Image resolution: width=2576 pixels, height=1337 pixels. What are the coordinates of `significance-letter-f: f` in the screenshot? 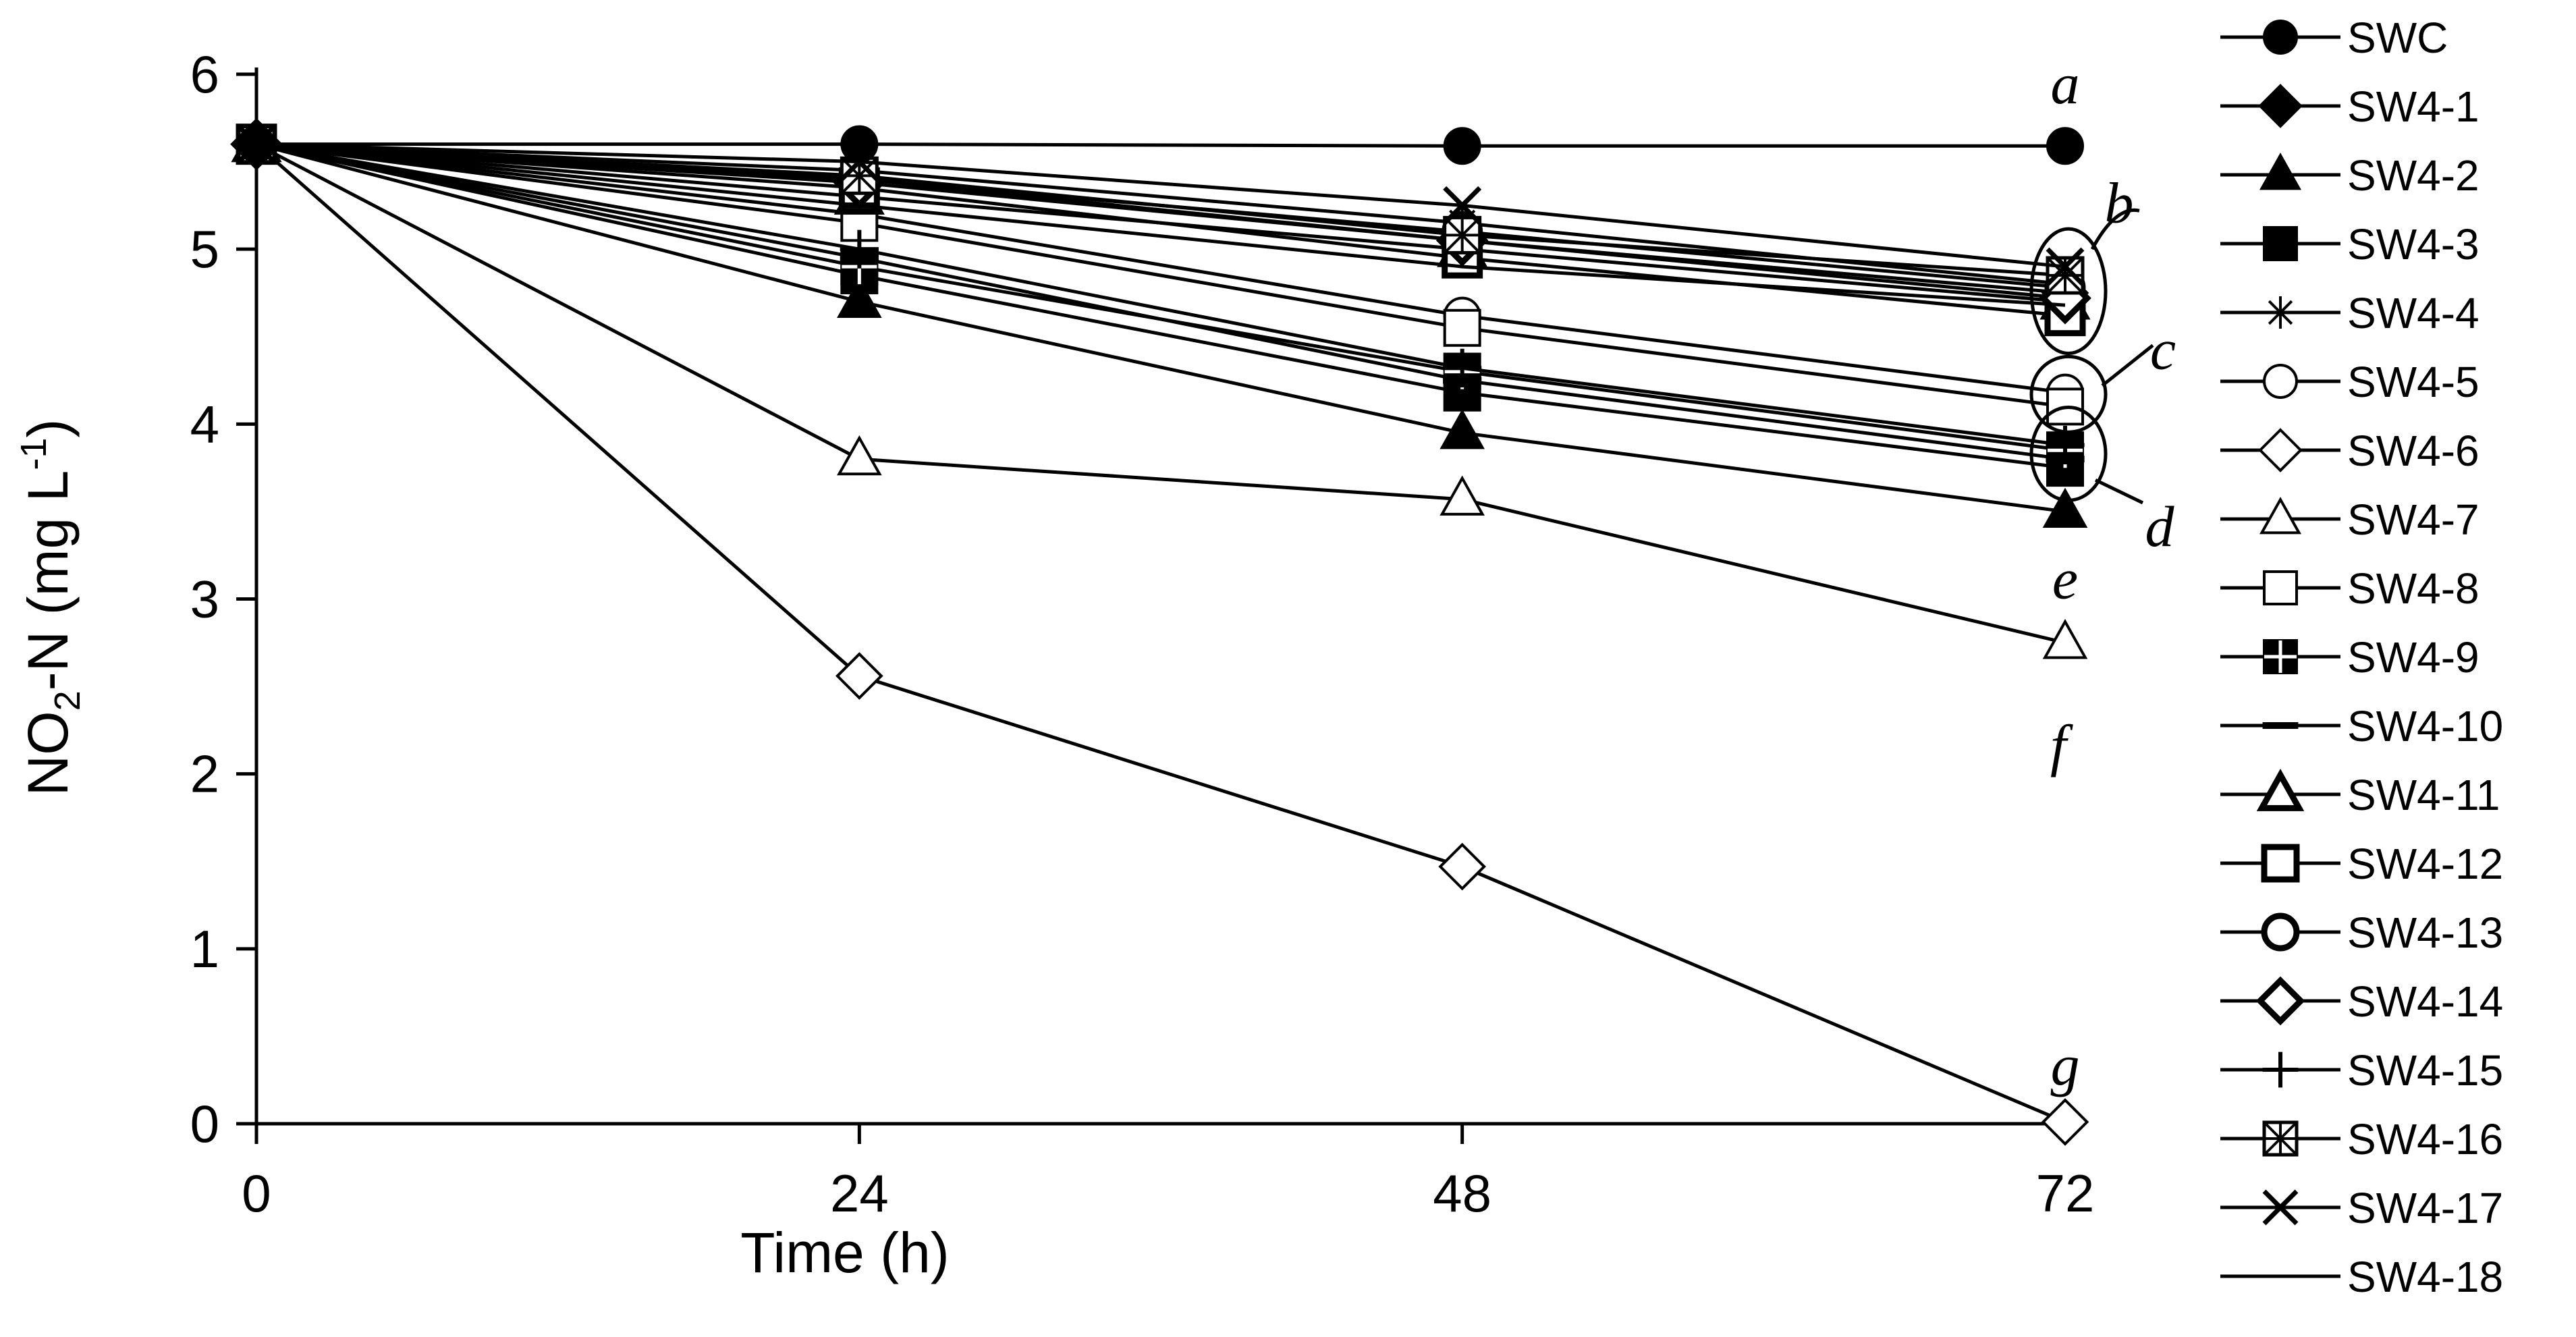 It's located at (2061, 745).